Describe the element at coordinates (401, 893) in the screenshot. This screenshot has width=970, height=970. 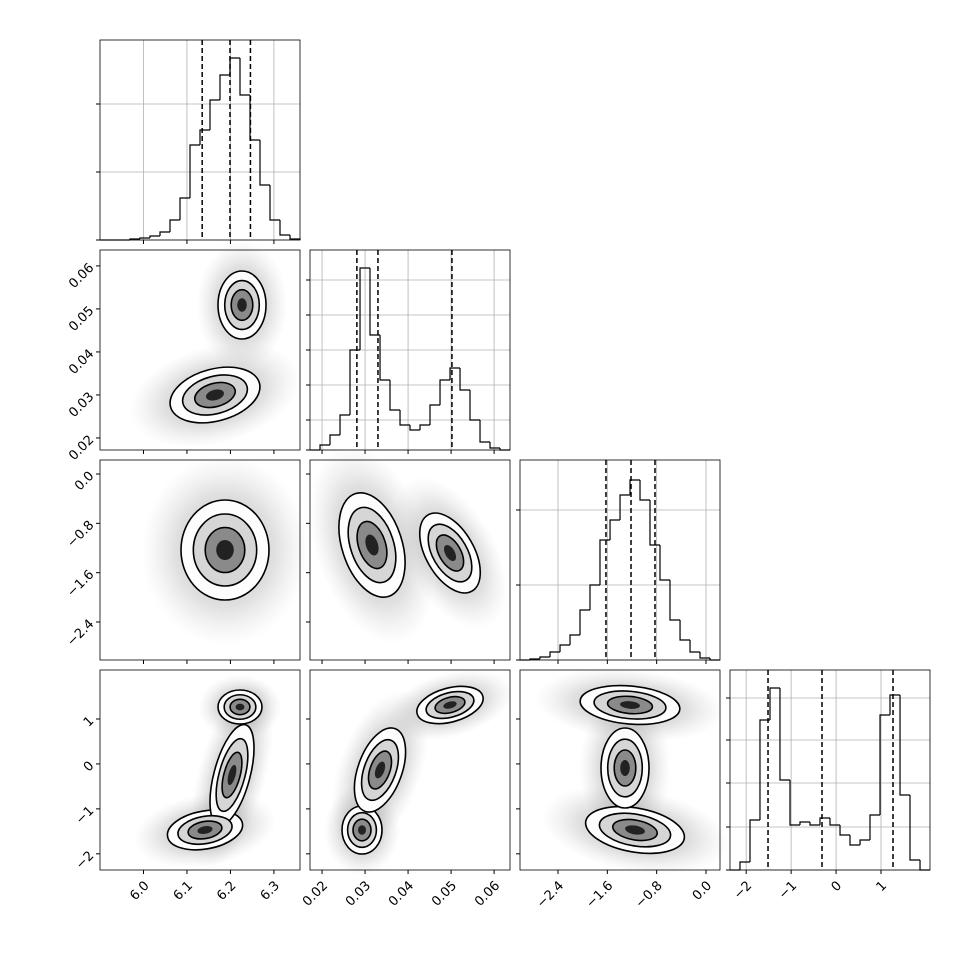
I see `x-tick-label: 0.04` at that location.